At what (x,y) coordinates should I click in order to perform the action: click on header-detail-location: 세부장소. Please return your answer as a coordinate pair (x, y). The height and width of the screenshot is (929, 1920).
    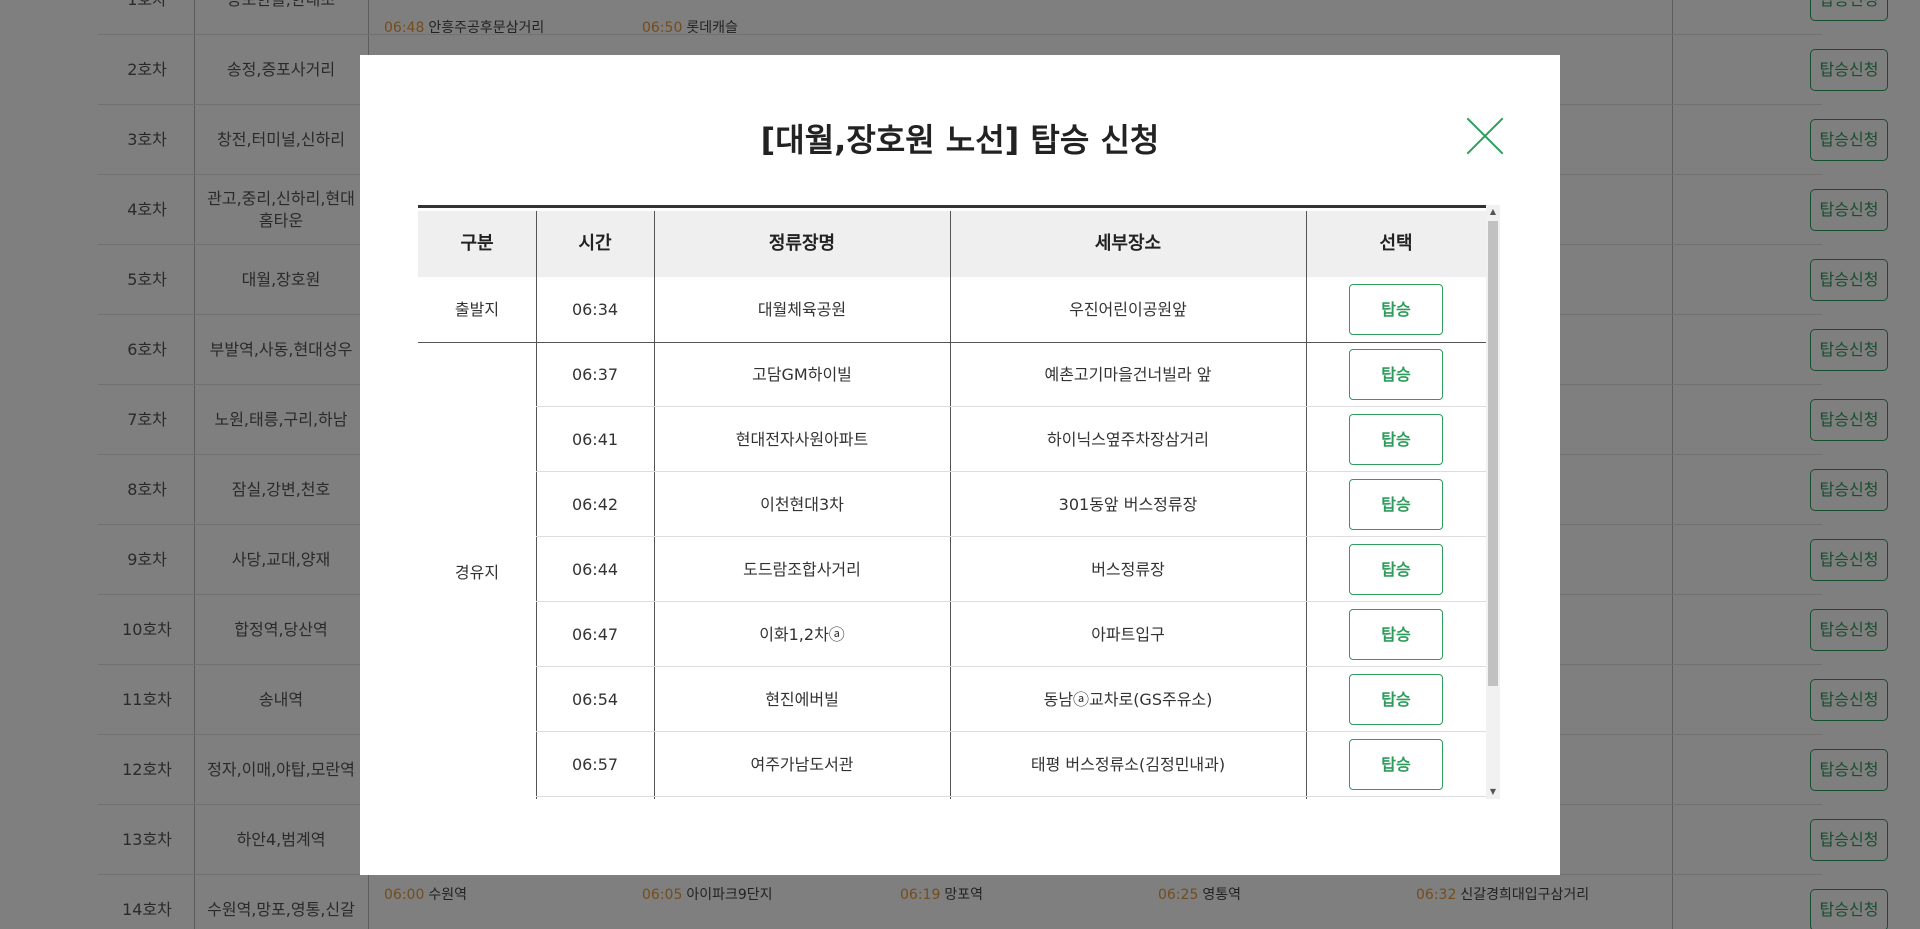
    Looking at the image, I should click on (1128, 243).